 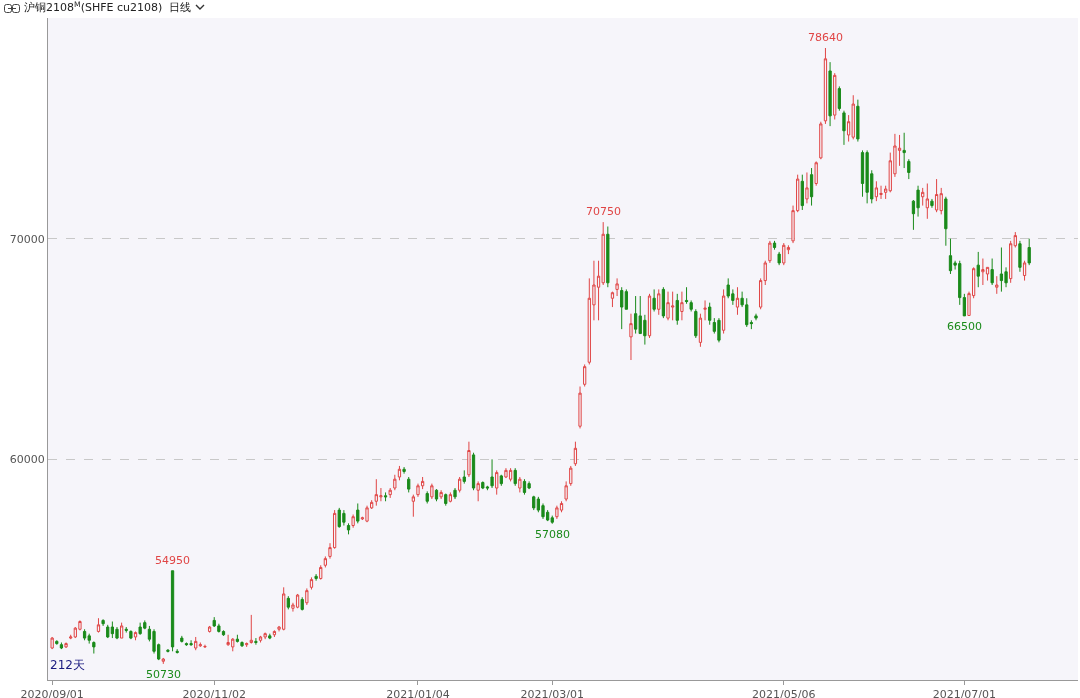 What do you see at coordinates (27, 239) in the screenshot?
I see `y-tick-label: 70000` at bounding box center [27, 239].